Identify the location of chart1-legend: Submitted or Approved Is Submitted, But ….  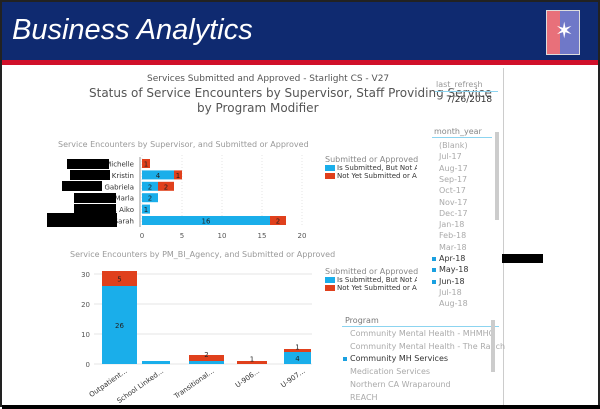
(371, 167).